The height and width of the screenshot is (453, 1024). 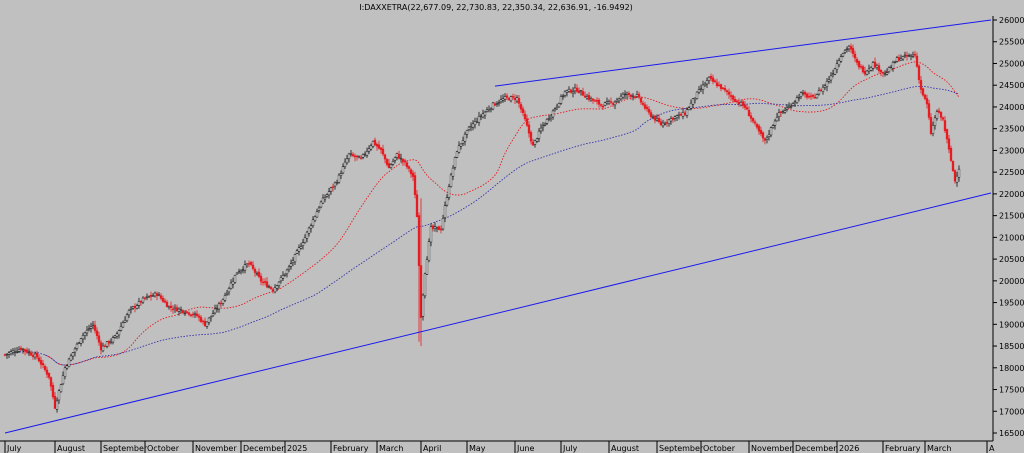 What do you see at coordinates (14, 448) in the screenshot?
I see `x-tick-label: July` at bounding box center [14, 448].